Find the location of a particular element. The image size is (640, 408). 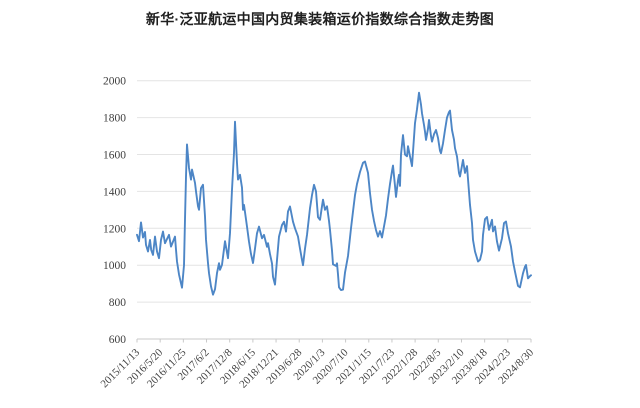

y-tick-label: 1400 is located at coordinates (114, 192).